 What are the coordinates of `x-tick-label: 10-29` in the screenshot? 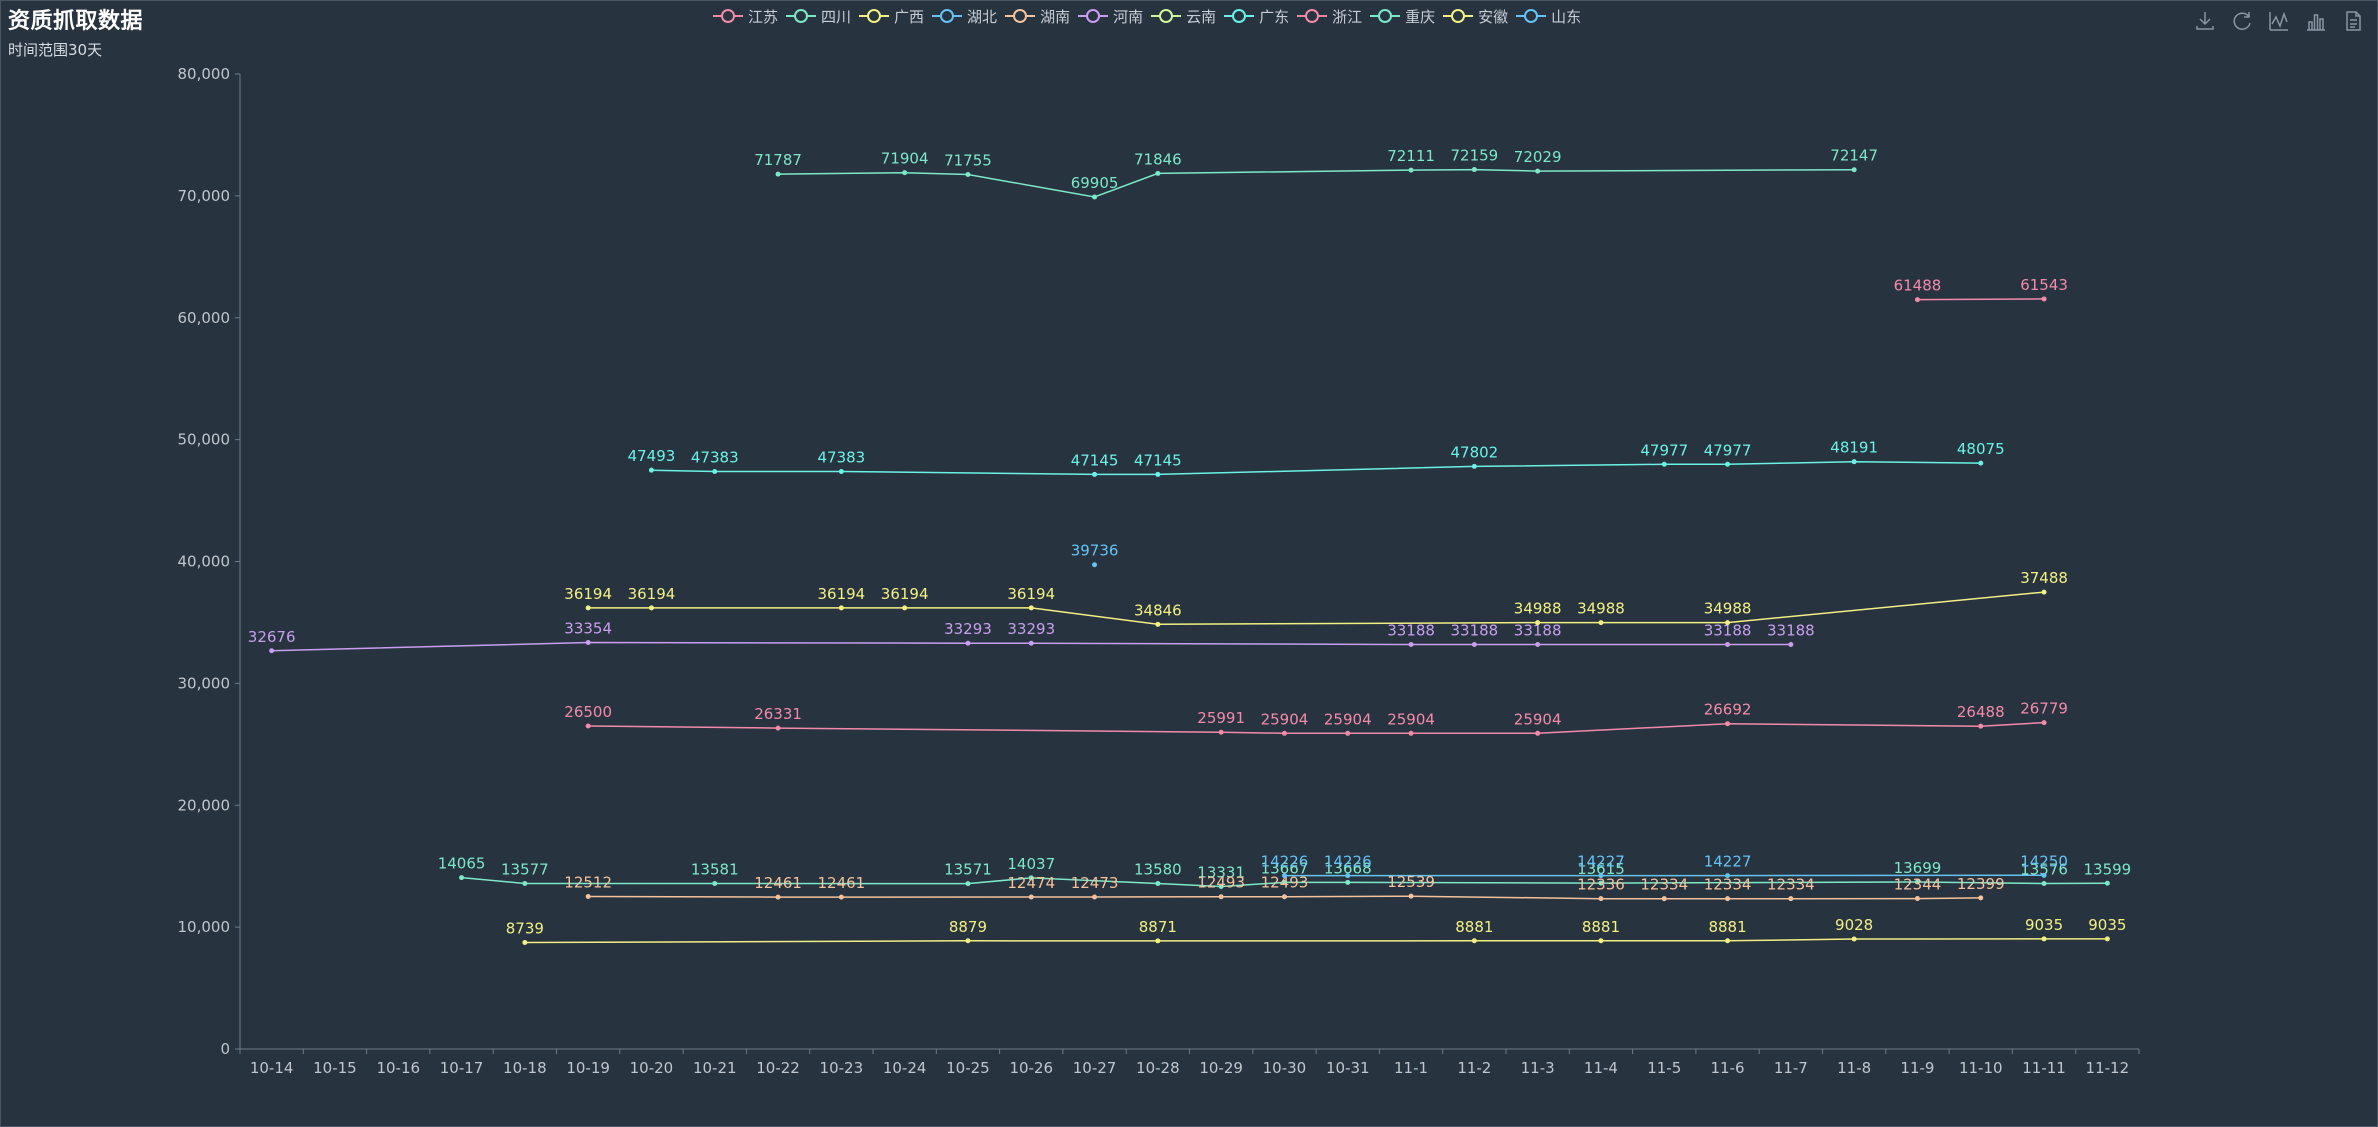 It's located at (1221, 1068).